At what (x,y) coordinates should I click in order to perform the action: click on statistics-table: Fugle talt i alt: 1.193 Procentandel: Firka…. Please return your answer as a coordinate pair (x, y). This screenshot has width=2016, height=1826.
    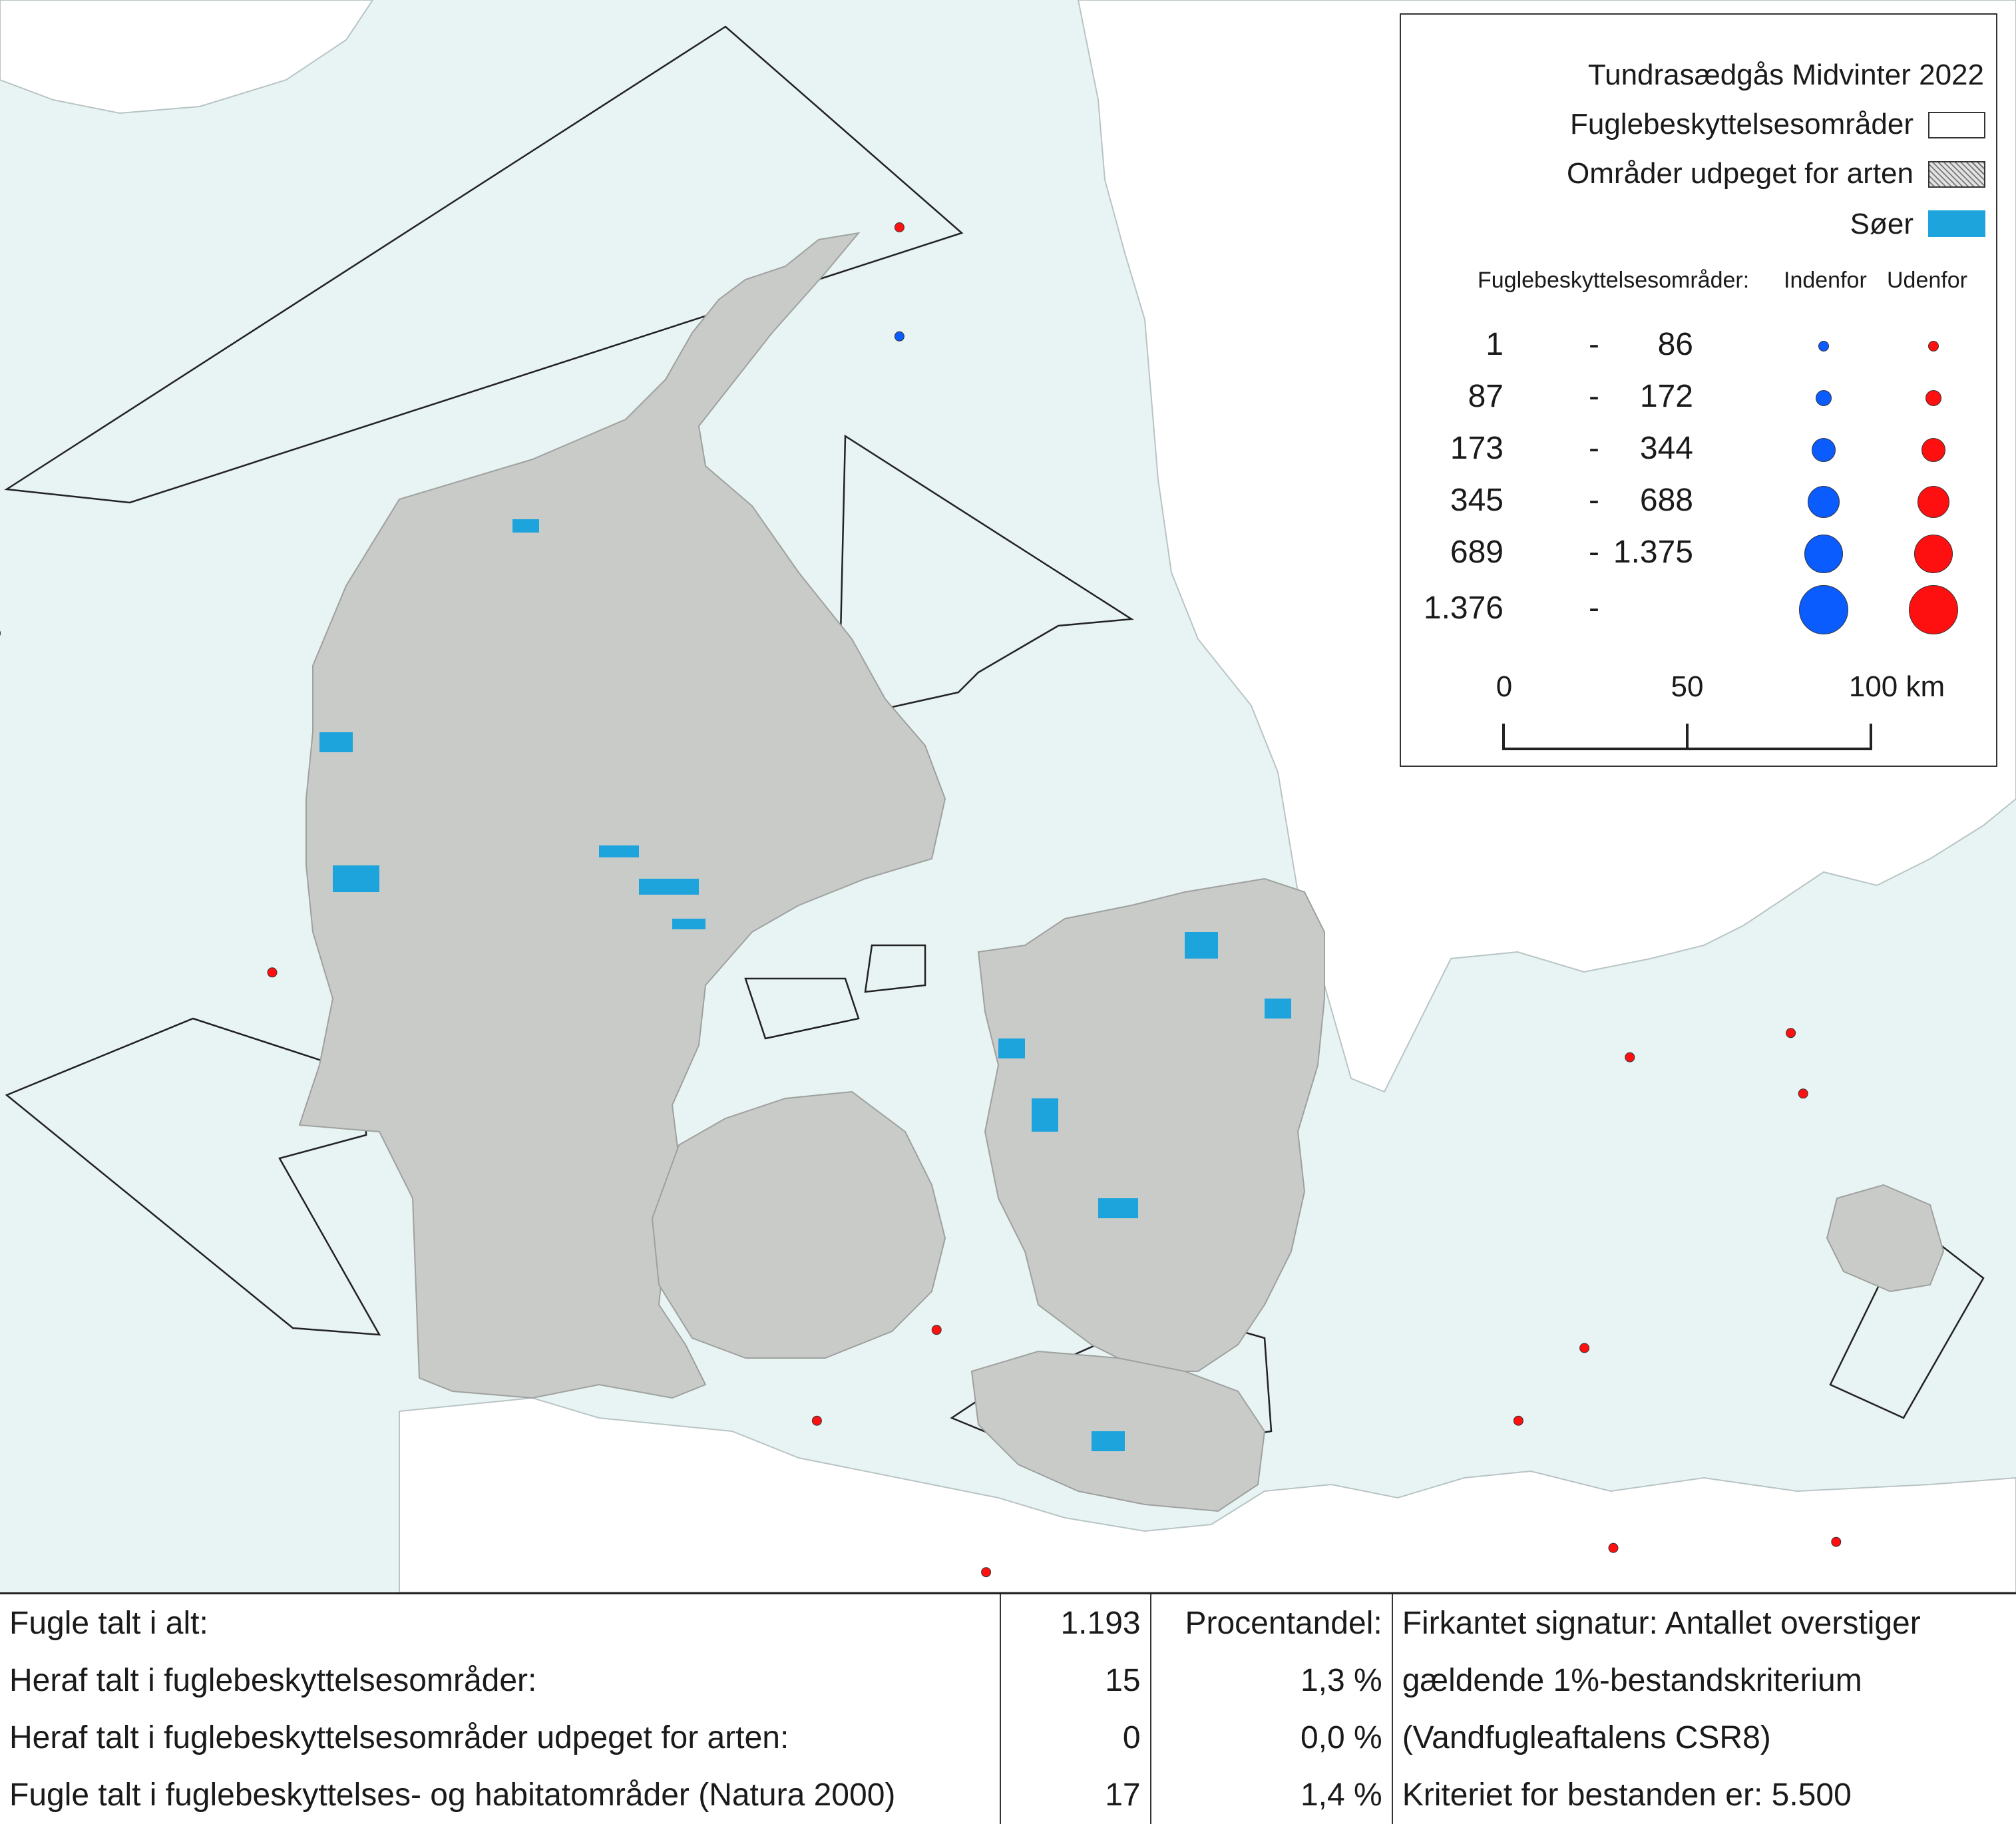
    Looking at the image, I should click on (1008, 1709).